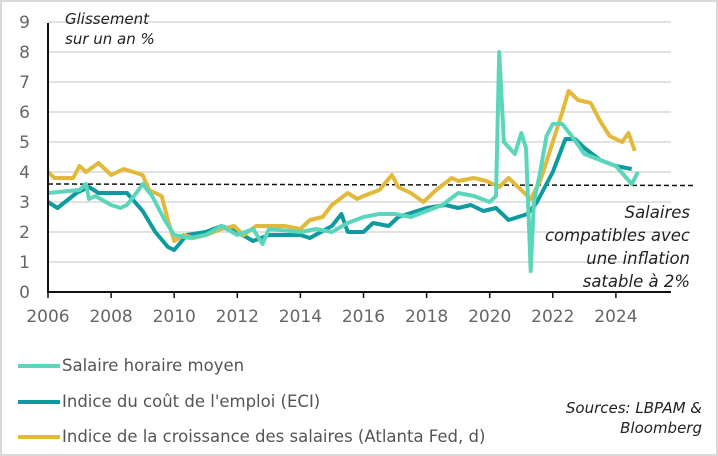 This screenshot has height=456, width=718. I want to click on legend-label: Salaire horaire moyen, so click(153, 365).